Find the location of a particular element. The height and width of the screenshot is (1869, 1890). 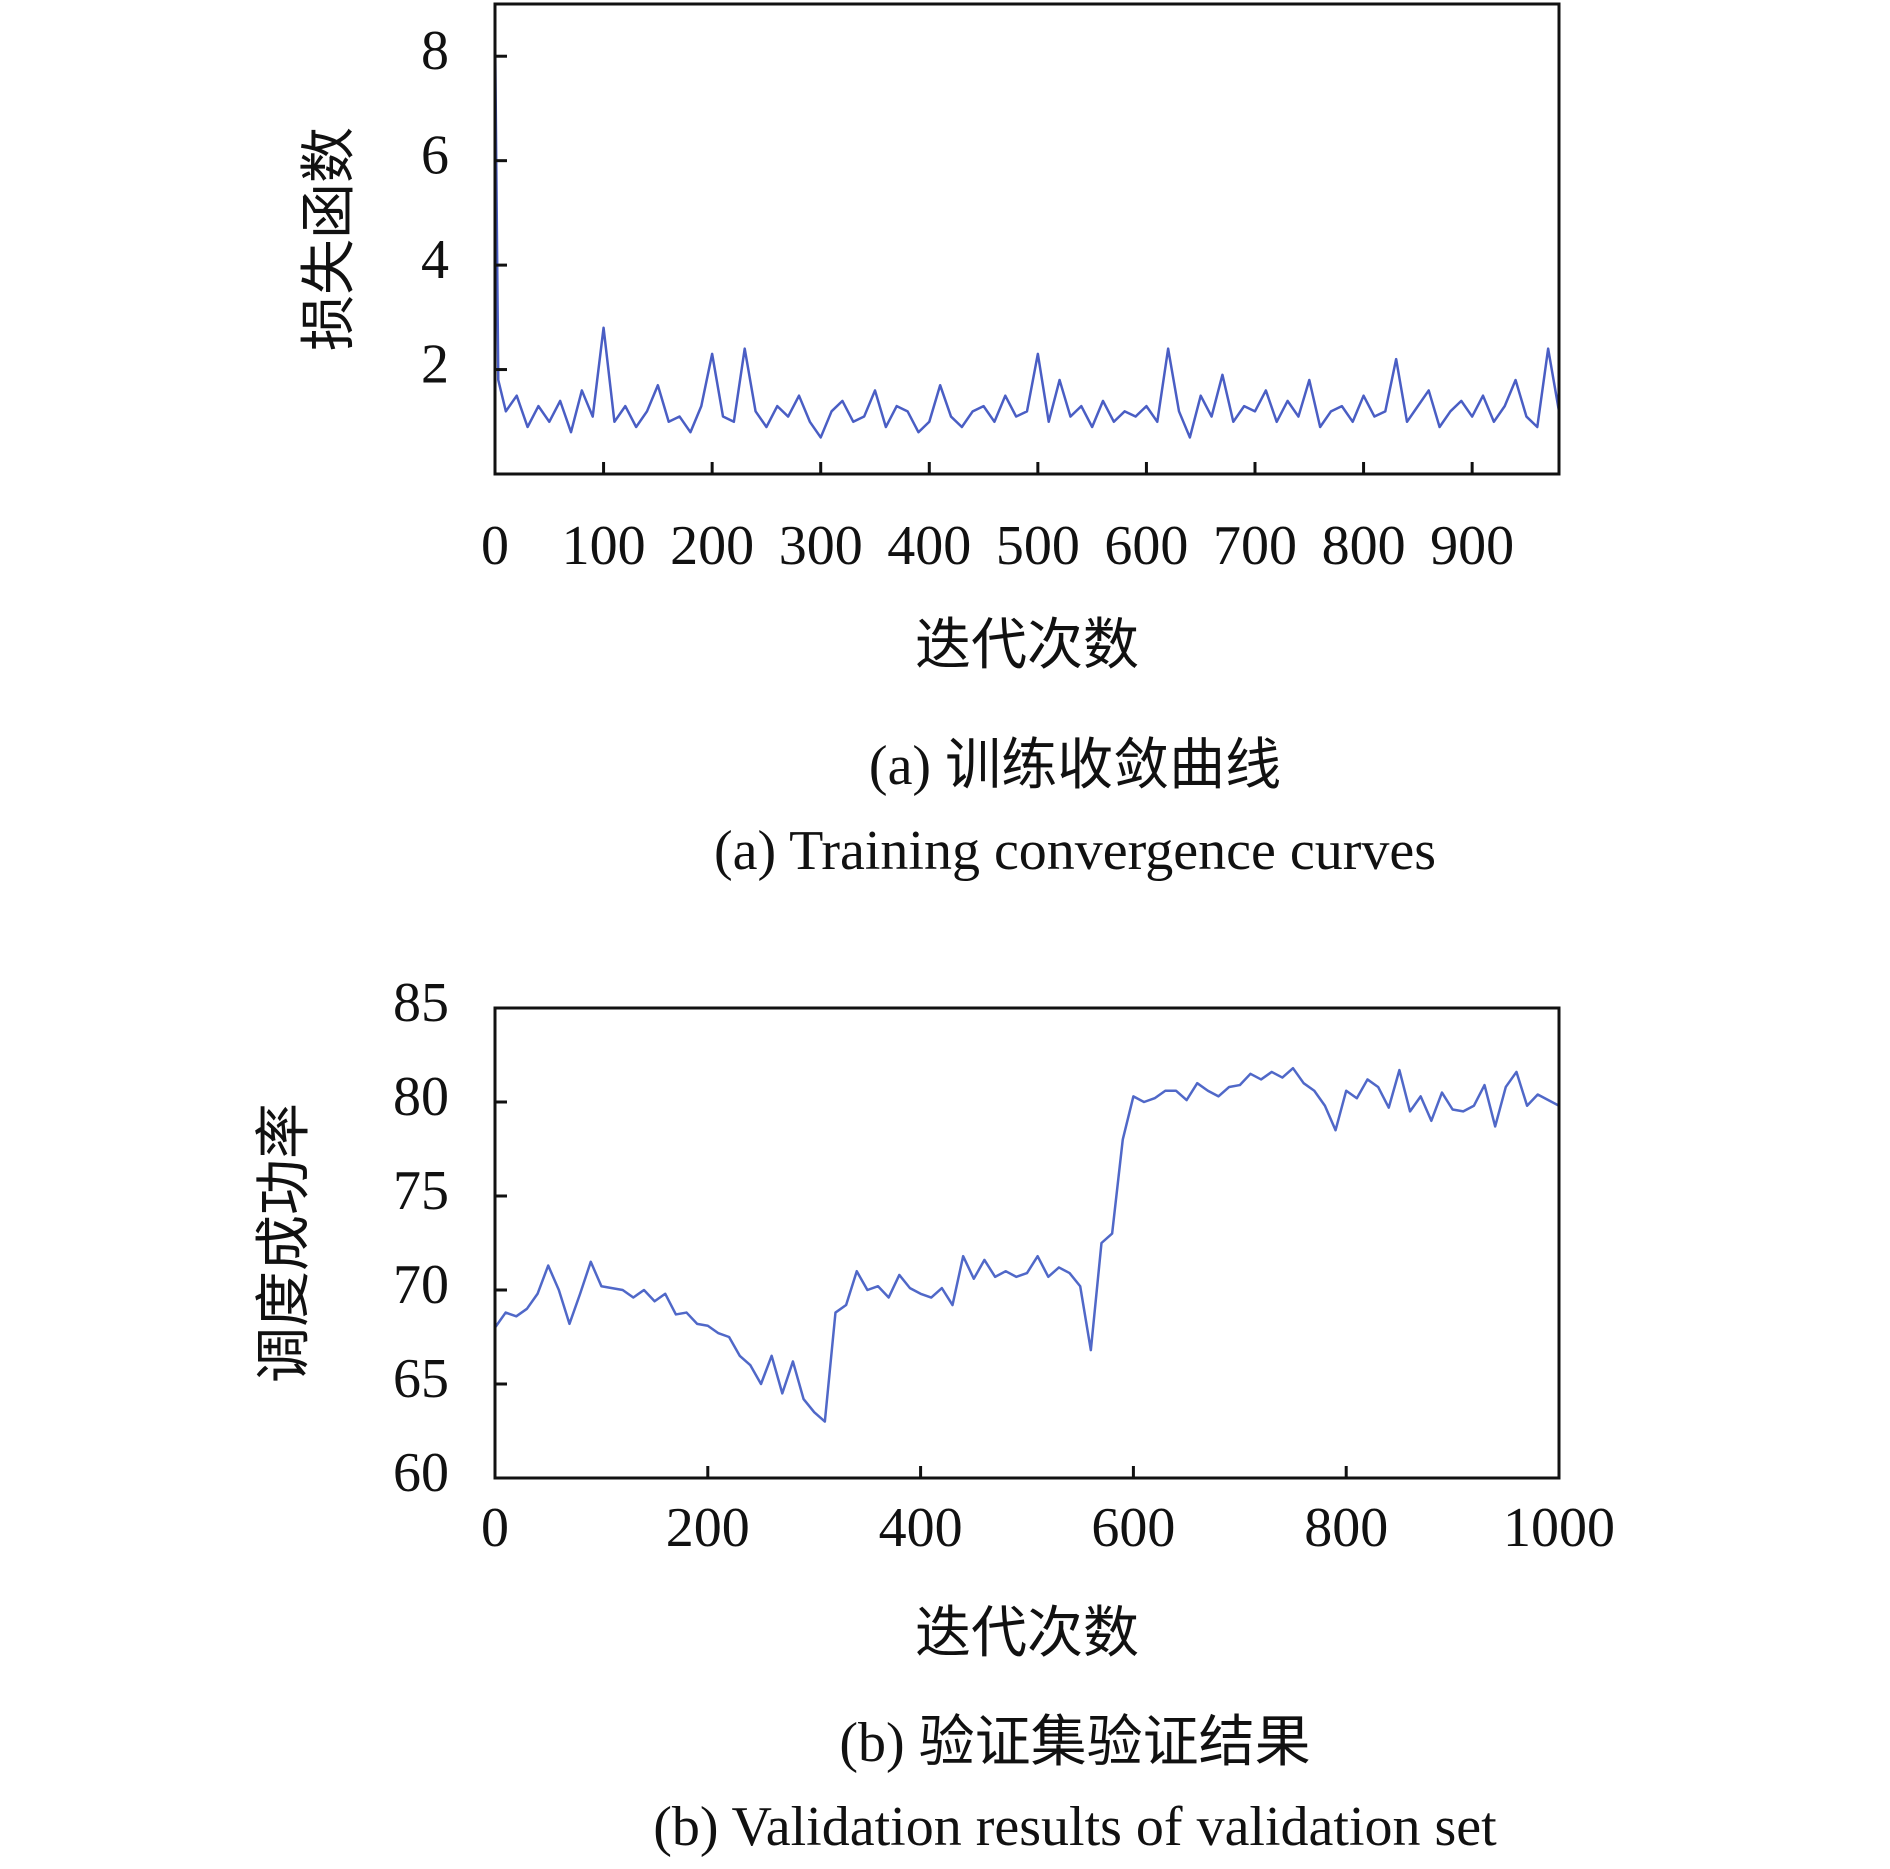

y-axis-label: 调度成功率 is located at coordinates (285, 1243).